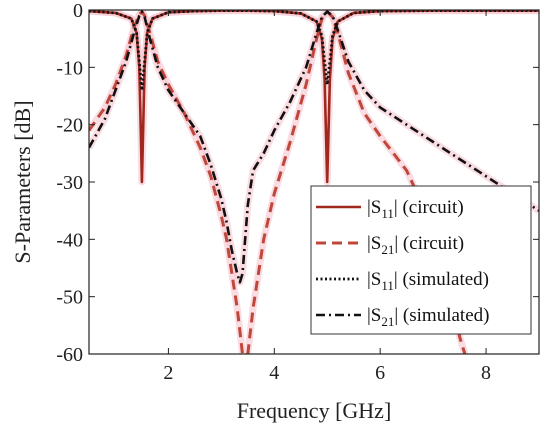 The height and width of the screenshot is (436, 550). I want to click on legend-box, so click(421, 260).